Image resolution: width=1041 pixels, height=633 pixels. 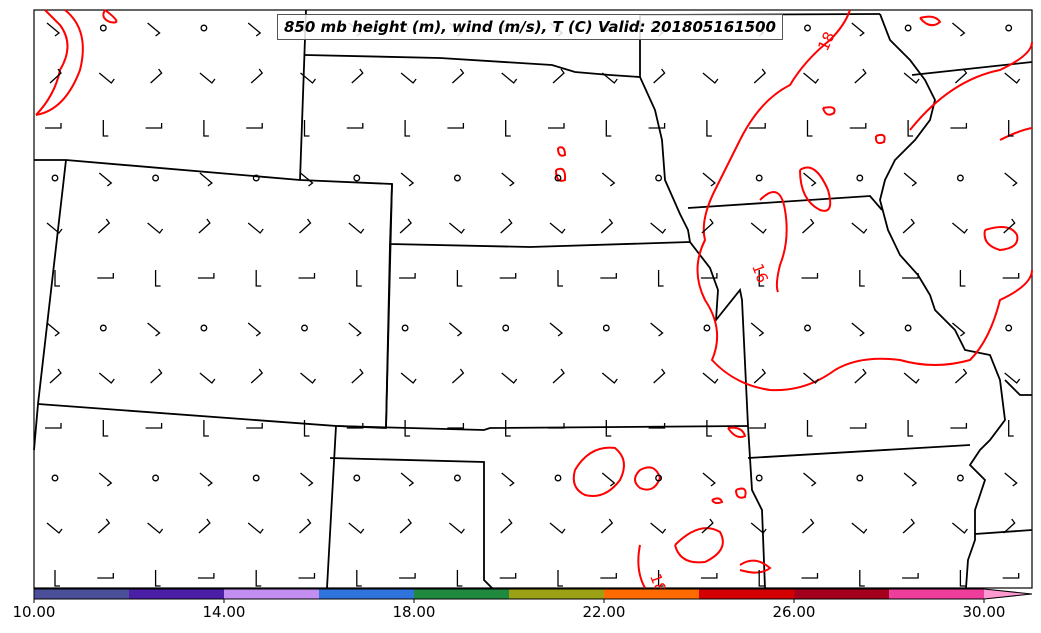 I want to click on colorbar-tick-label: 14.00, so click(x=224, y=612).